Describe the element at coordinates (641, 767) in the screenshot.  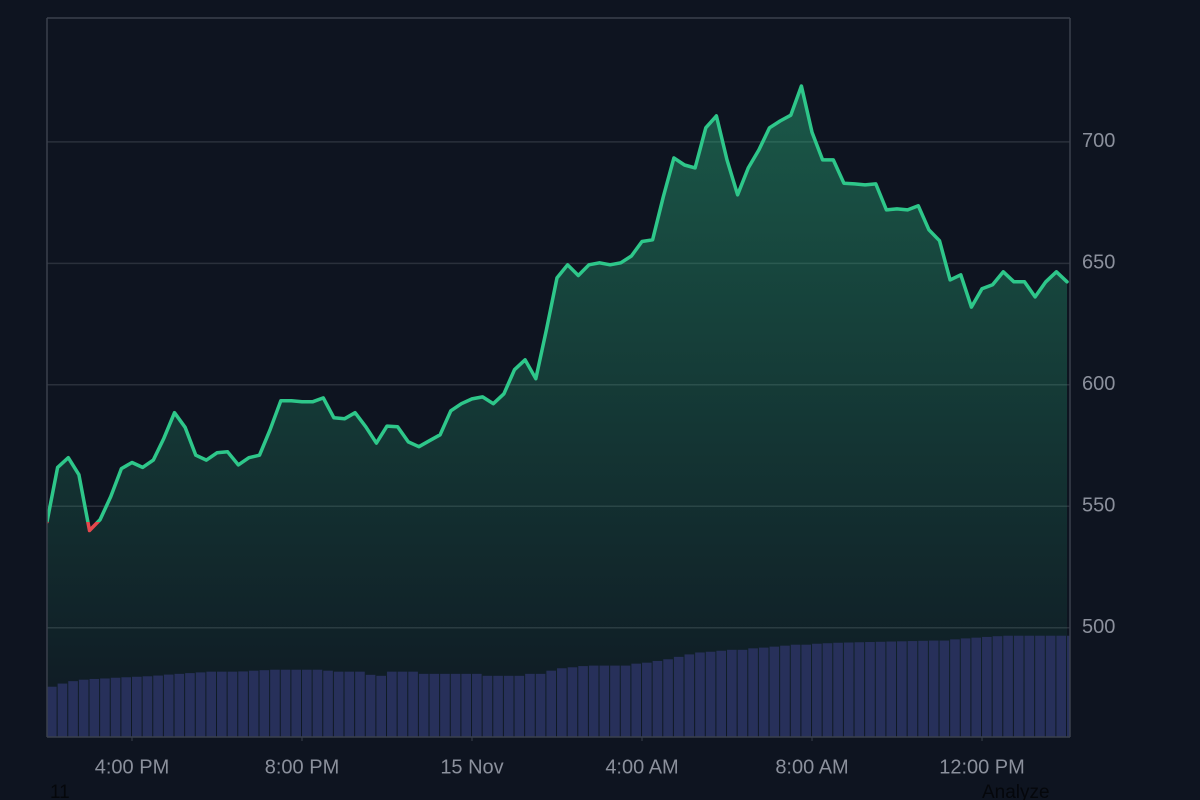
I see `x-tick-label: 4:00 AM` at that location.